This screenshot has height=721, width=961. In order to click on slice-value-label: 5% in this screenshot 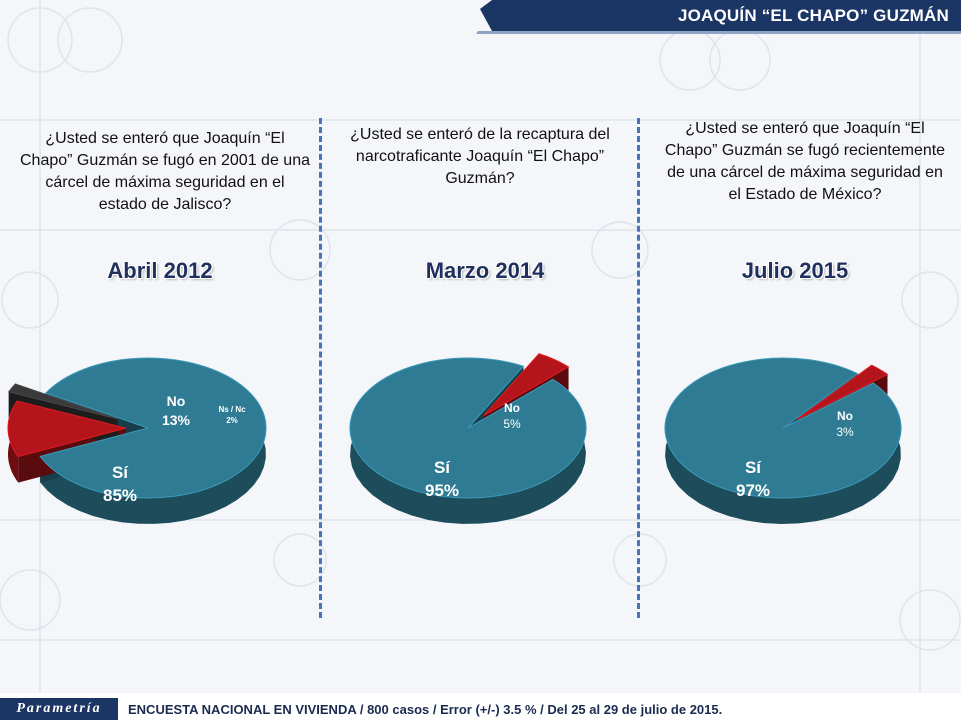, I will do `click(512, 424)`.